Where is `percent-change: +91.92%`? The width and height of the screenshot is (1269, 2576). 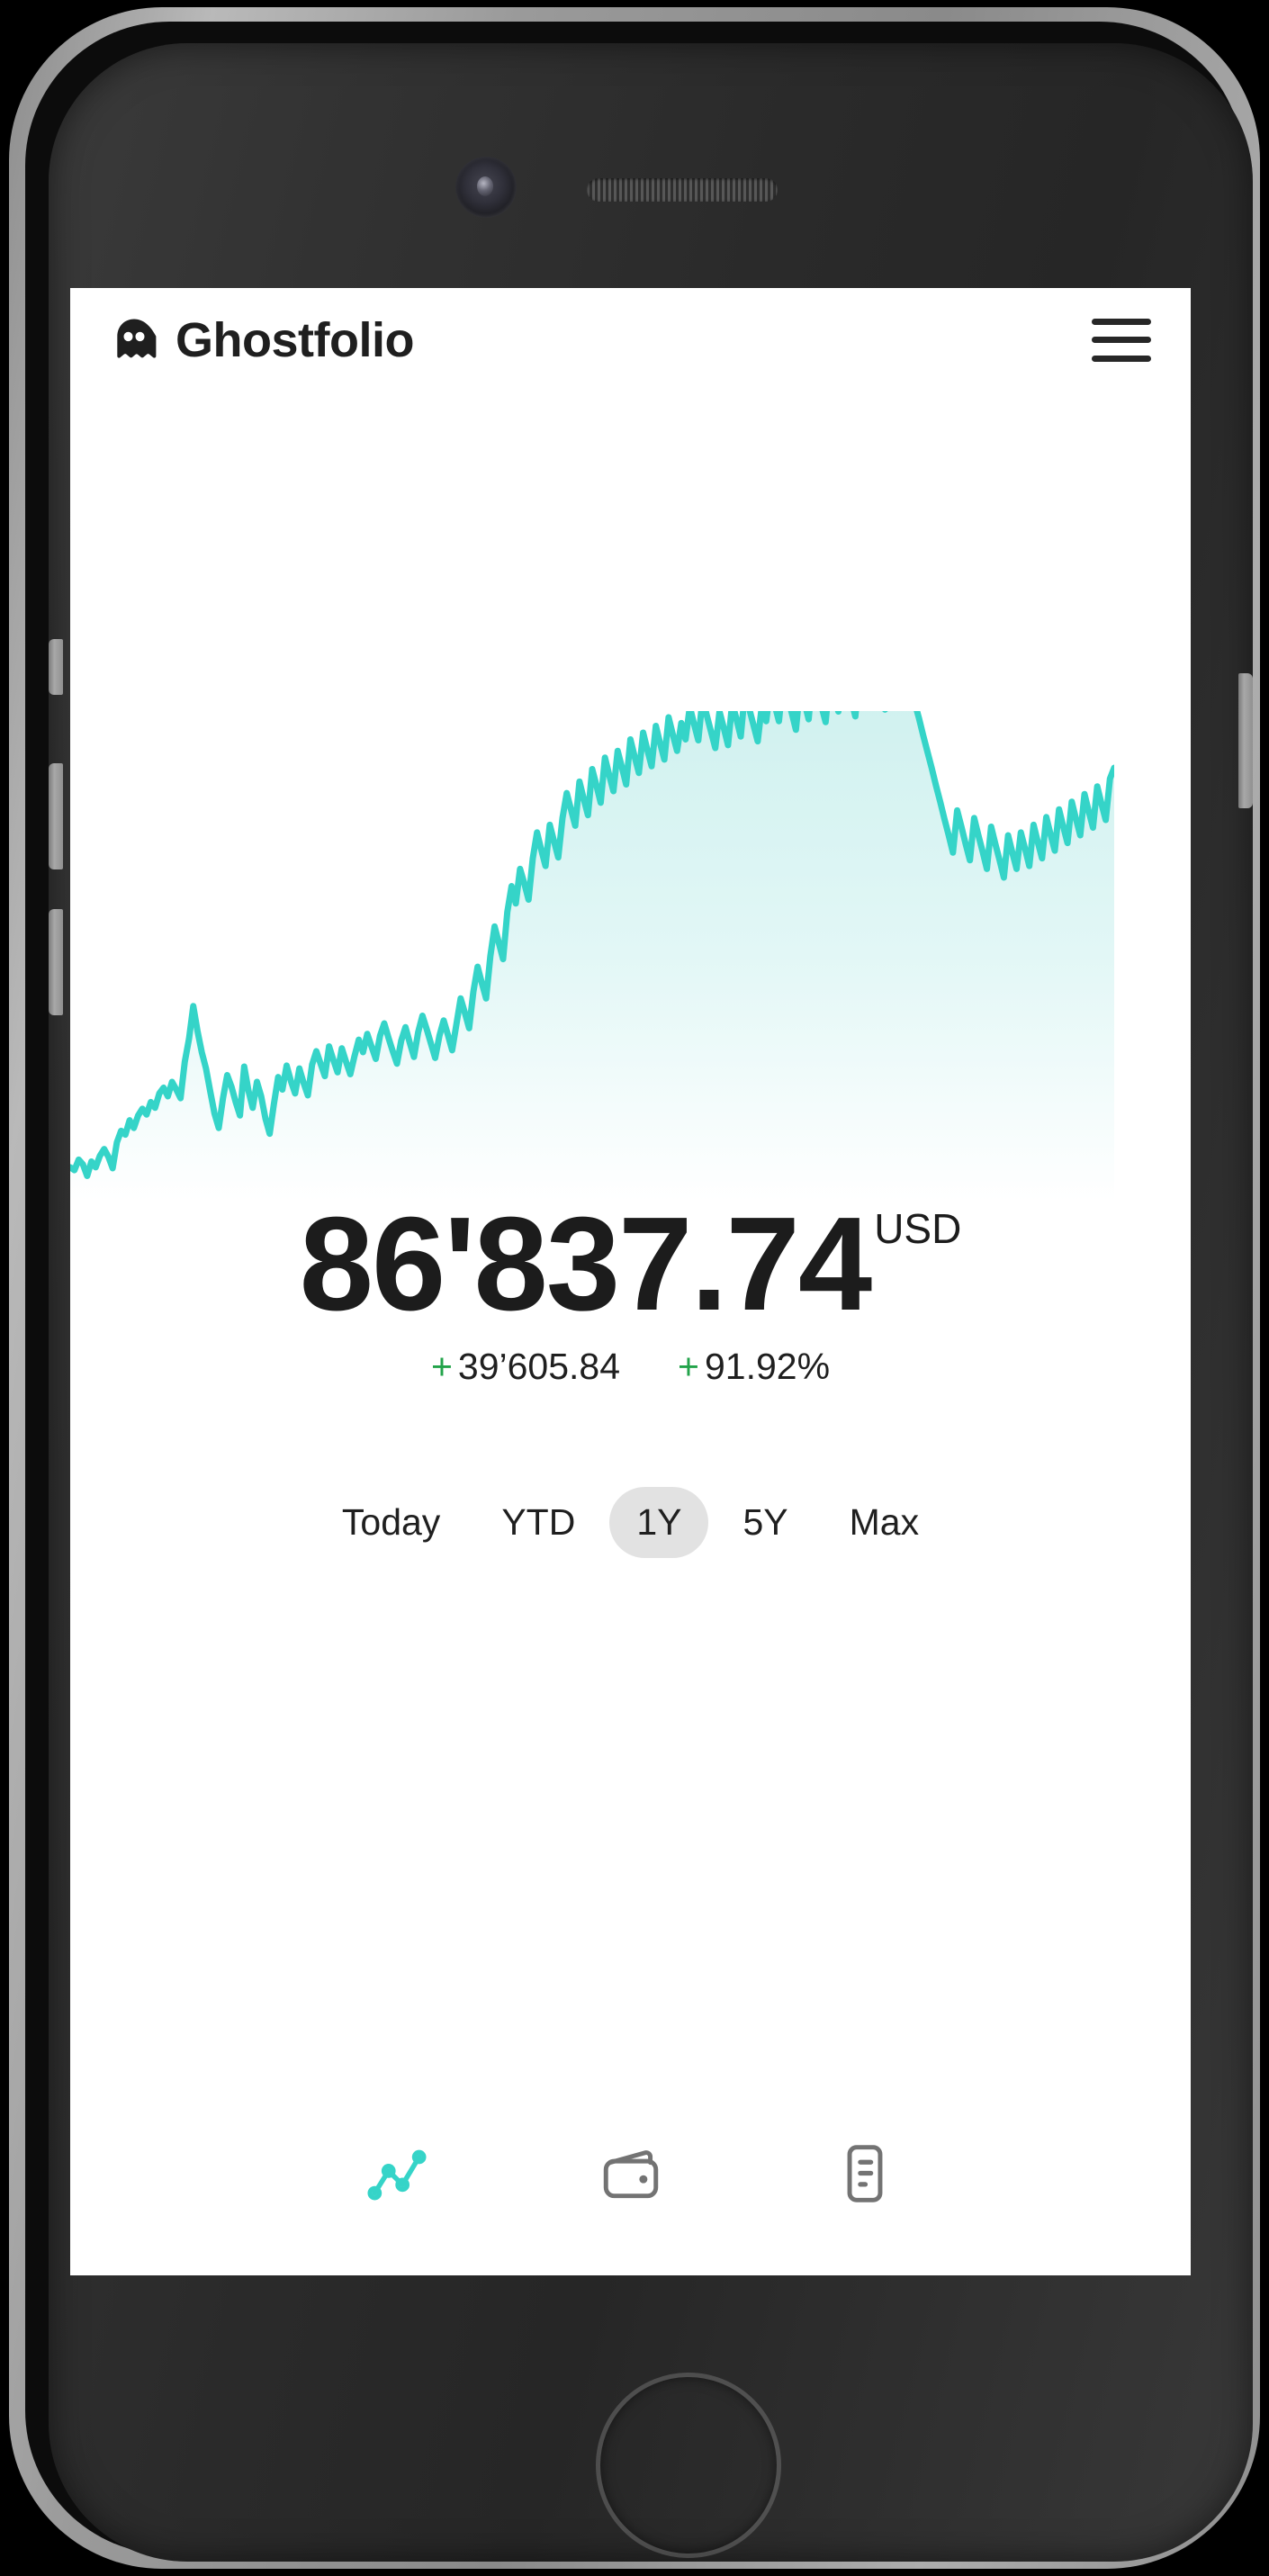 percent-change: +91.92% is located at coordinates (754, 1367).